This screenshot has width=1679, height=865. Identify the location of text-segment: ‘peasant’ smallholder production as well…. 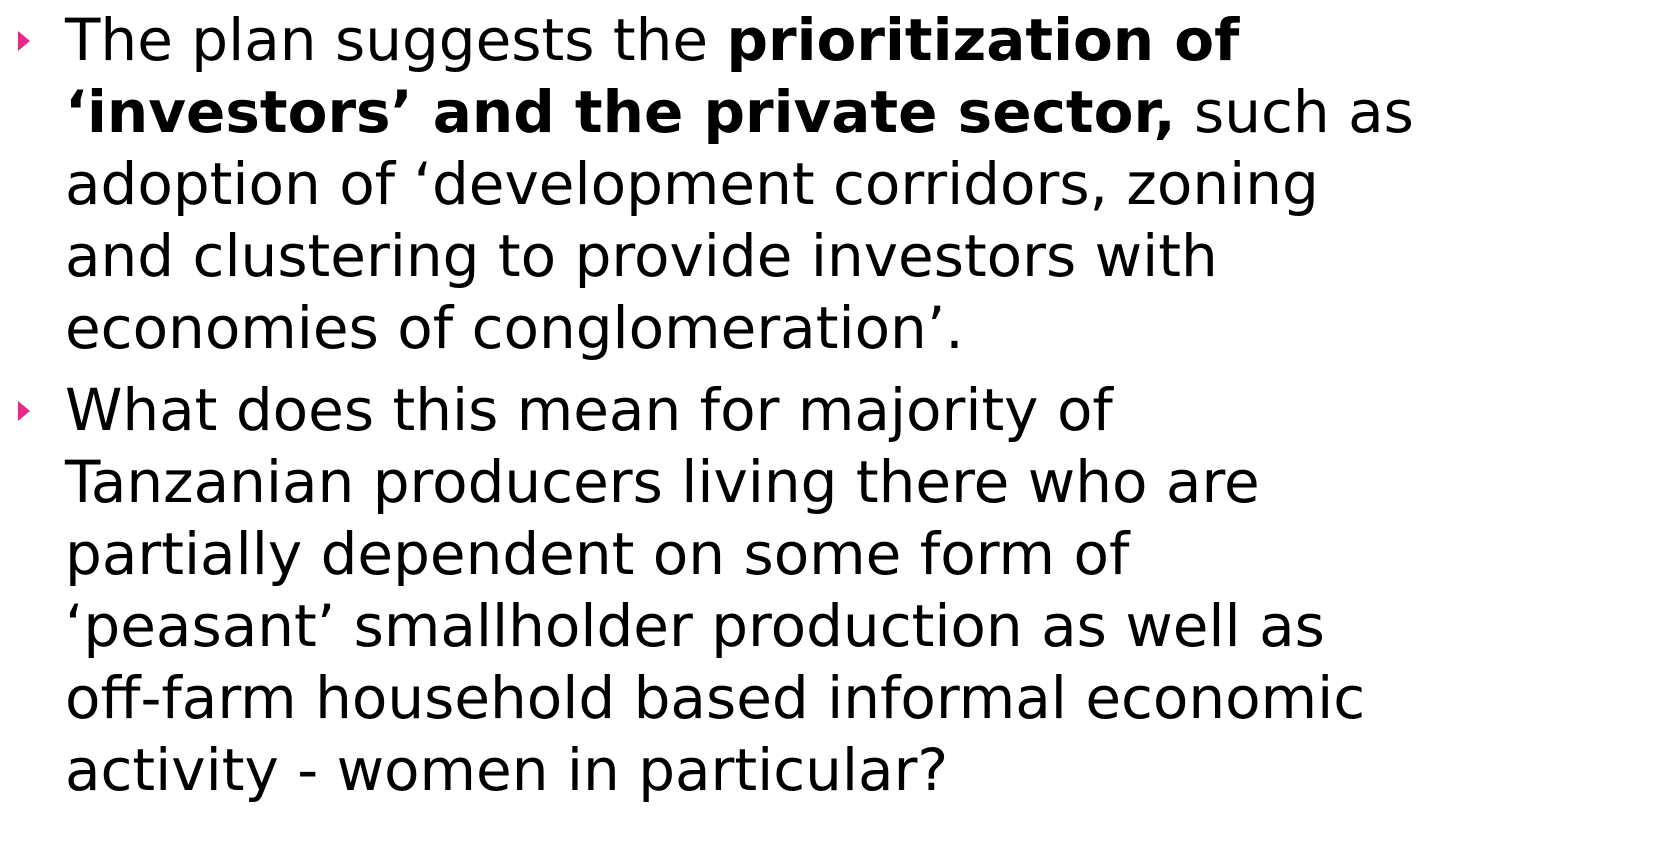
(695, 626).